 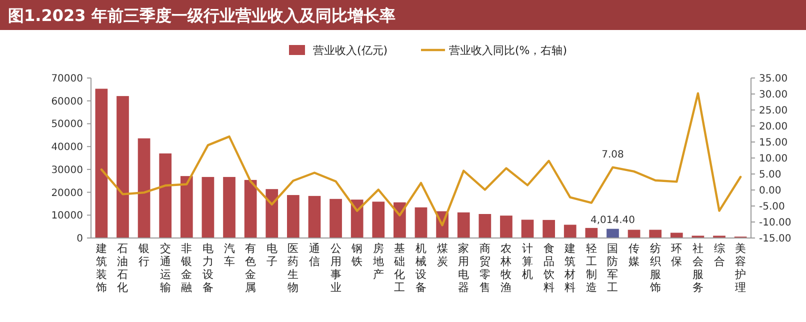 What do you see at coordinates (528, 261) in the screenshot?
I see `x-tick-label: 计算机` at bounding box center [528, 261].